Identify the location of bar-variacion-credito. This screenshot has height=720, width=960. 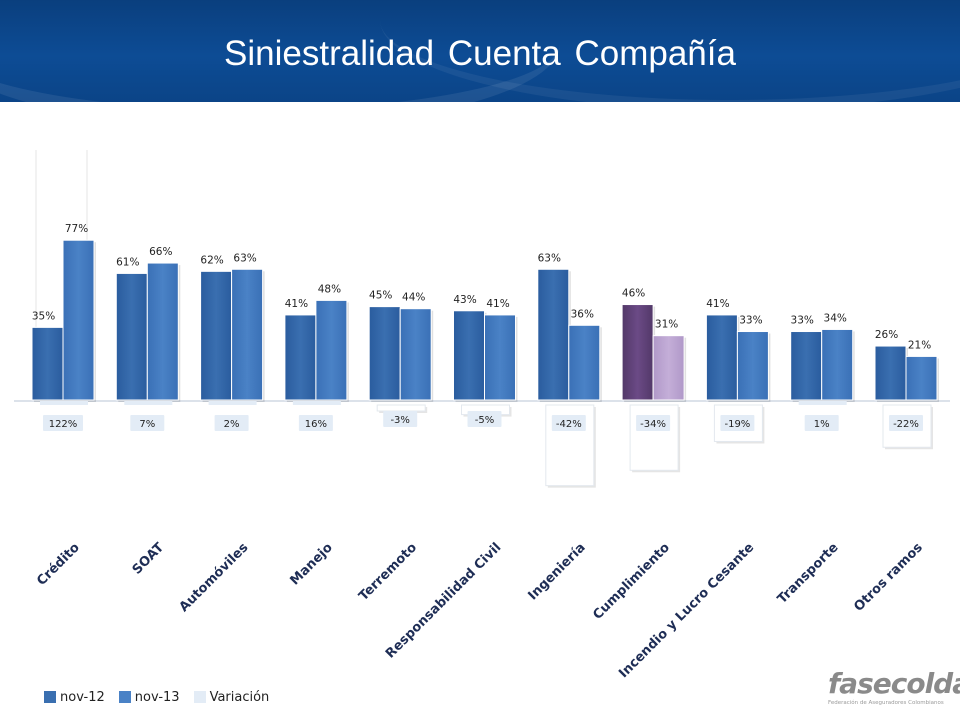
(64, 403).